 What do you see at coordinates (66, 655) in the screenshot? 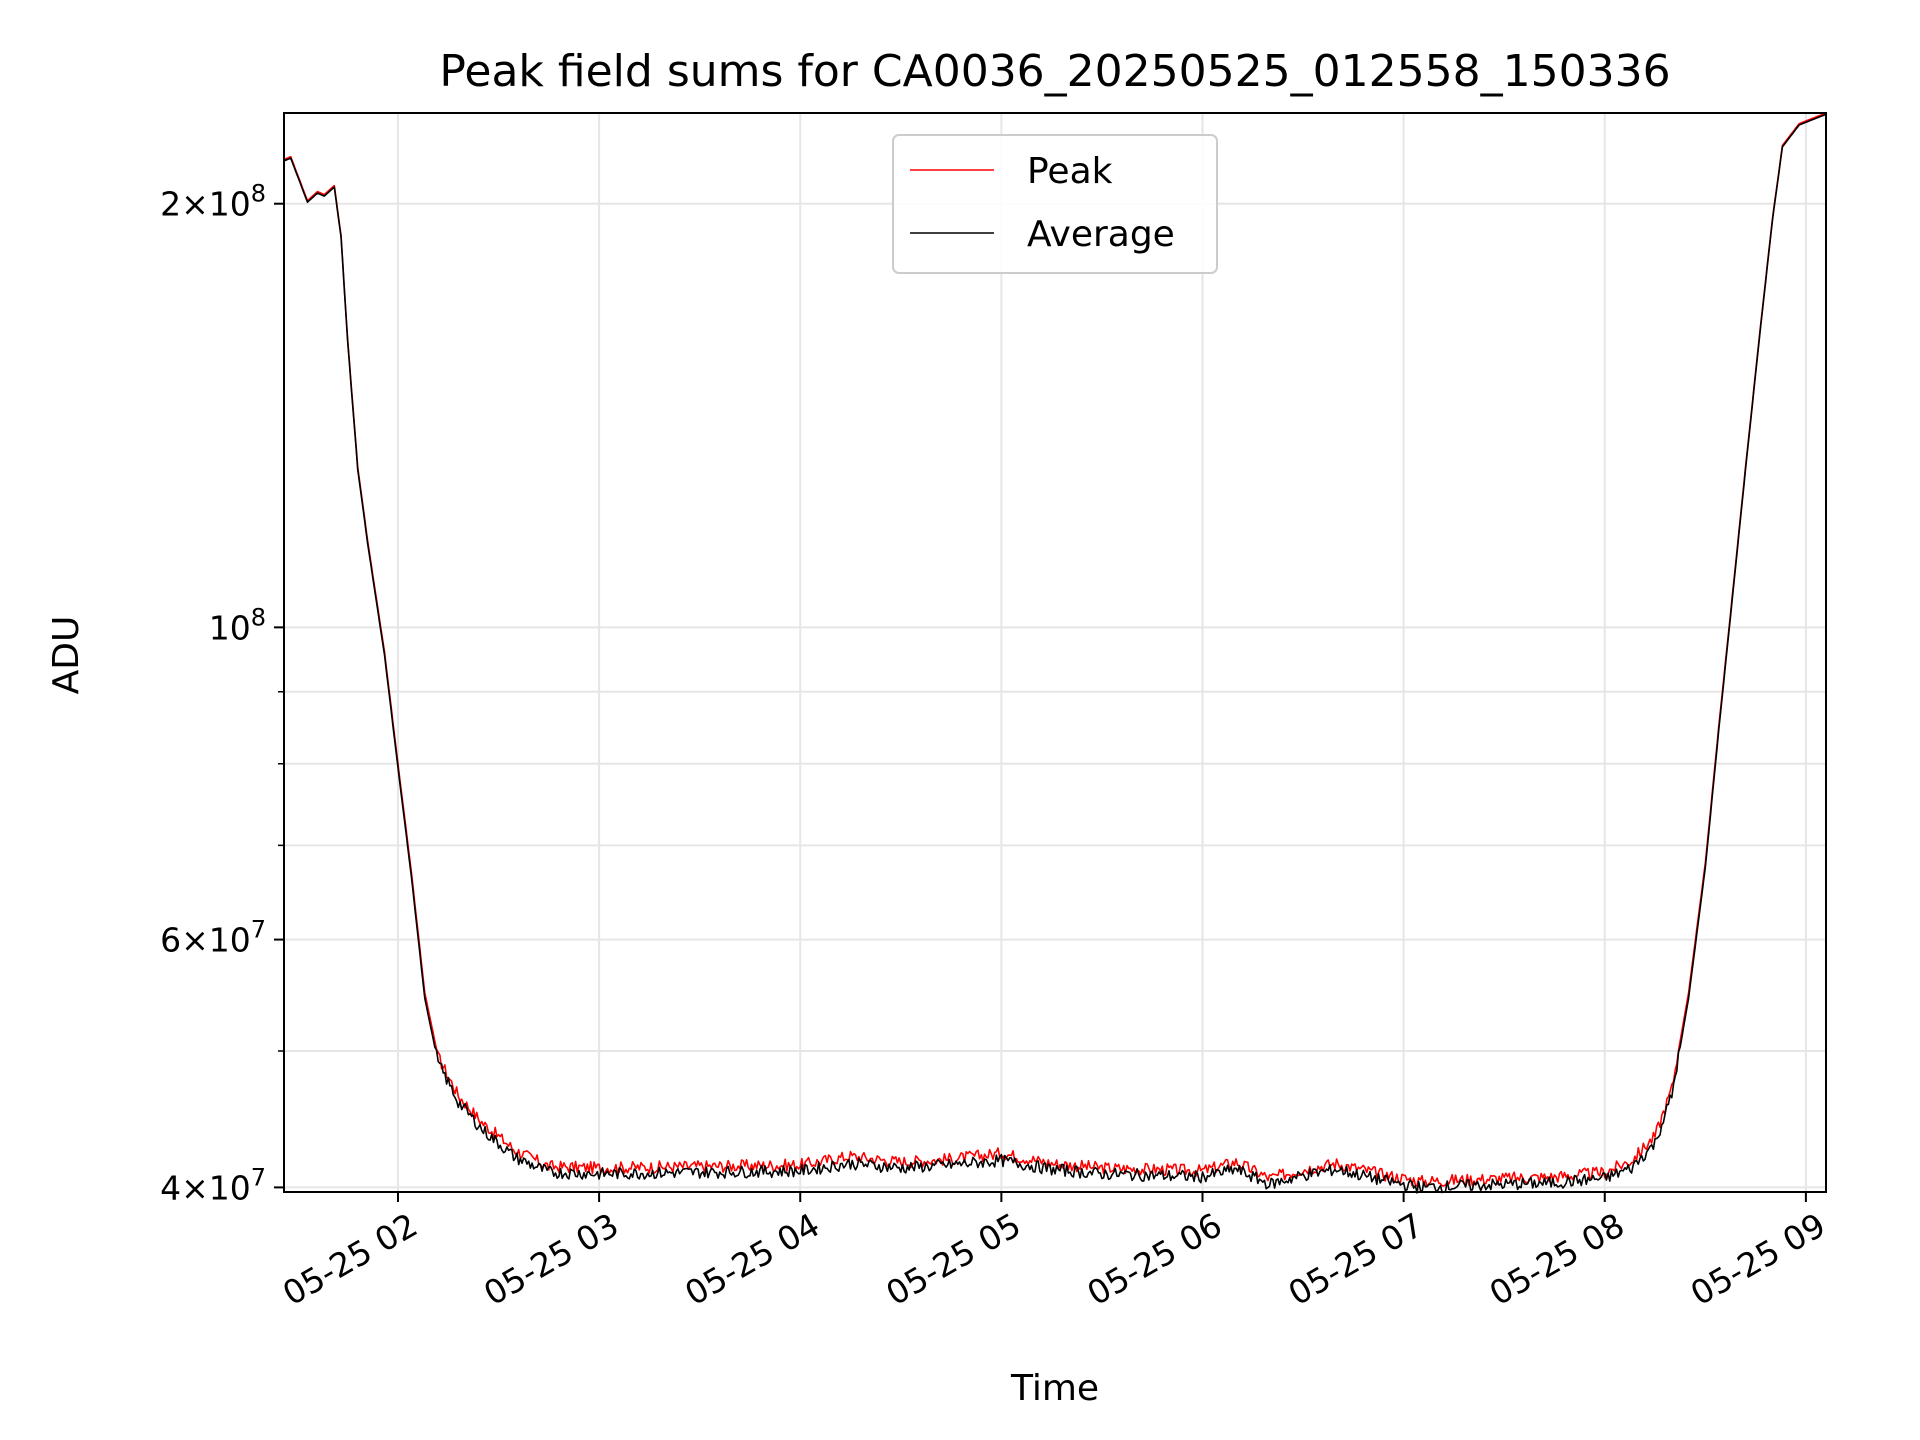
I see `y-axis-label: ADU` at bounding box center [66, 655].